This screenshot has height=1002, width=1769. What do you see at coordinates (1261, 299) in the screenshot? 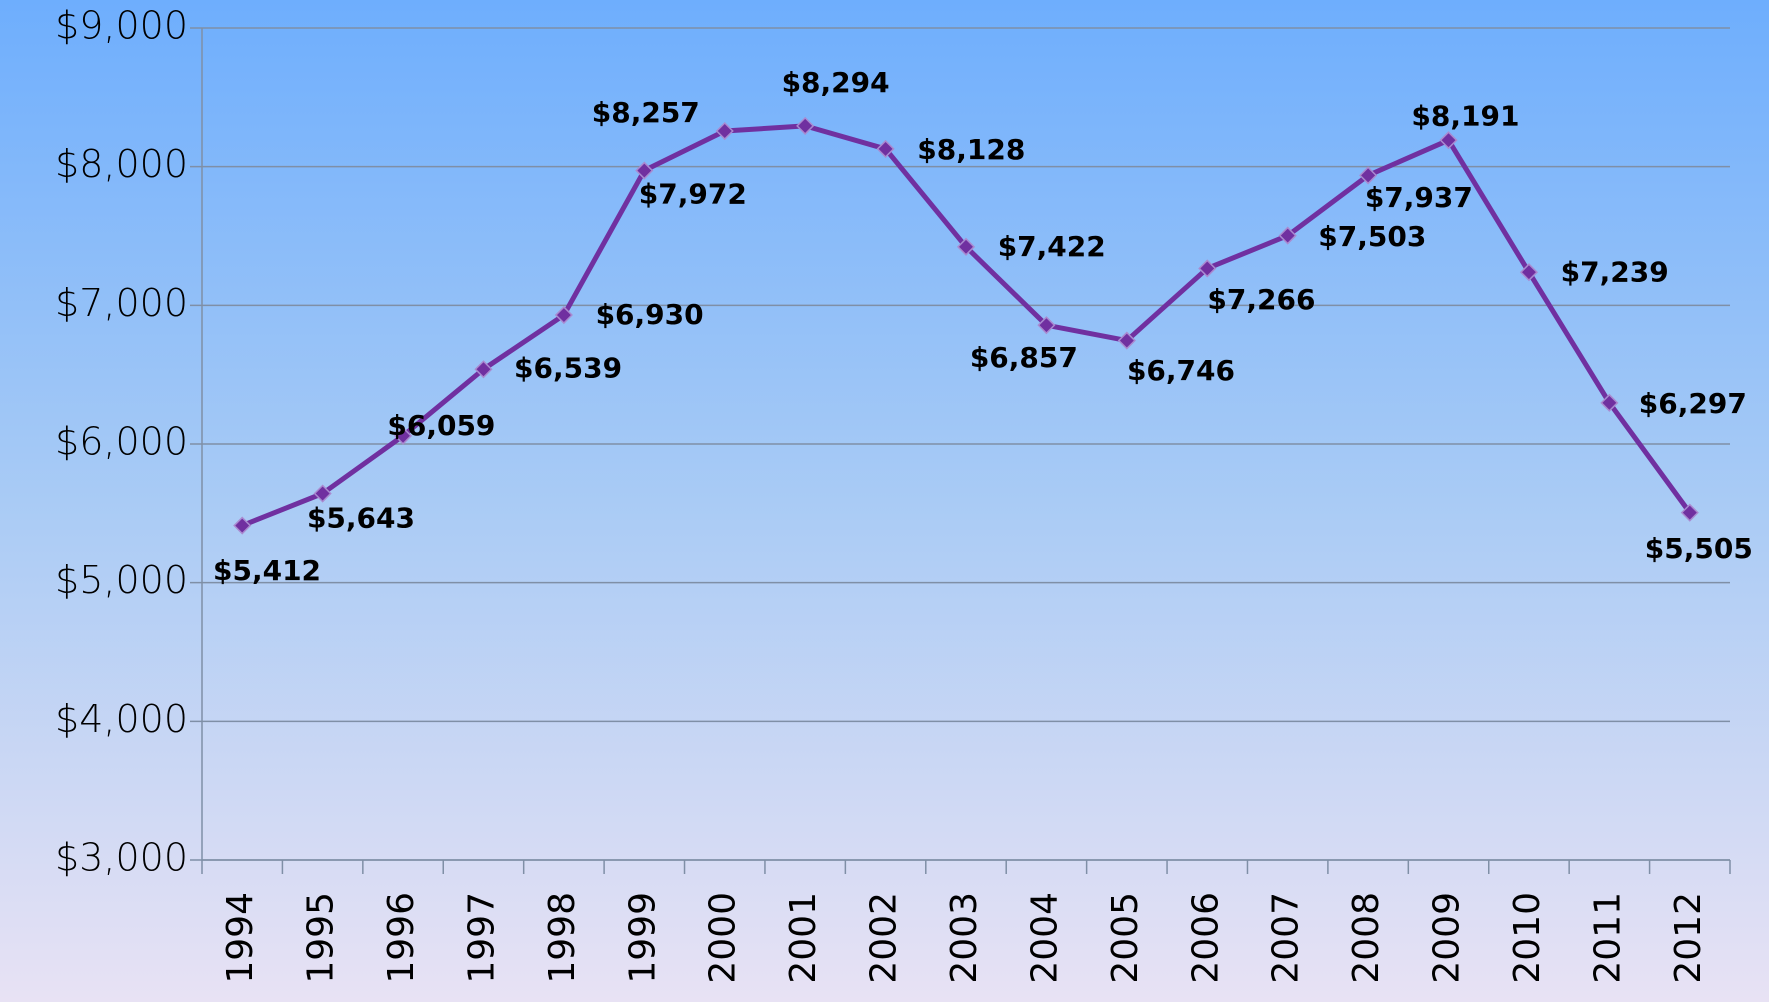
I see `data-label: $7,266` at bounding box center [1261, 299].